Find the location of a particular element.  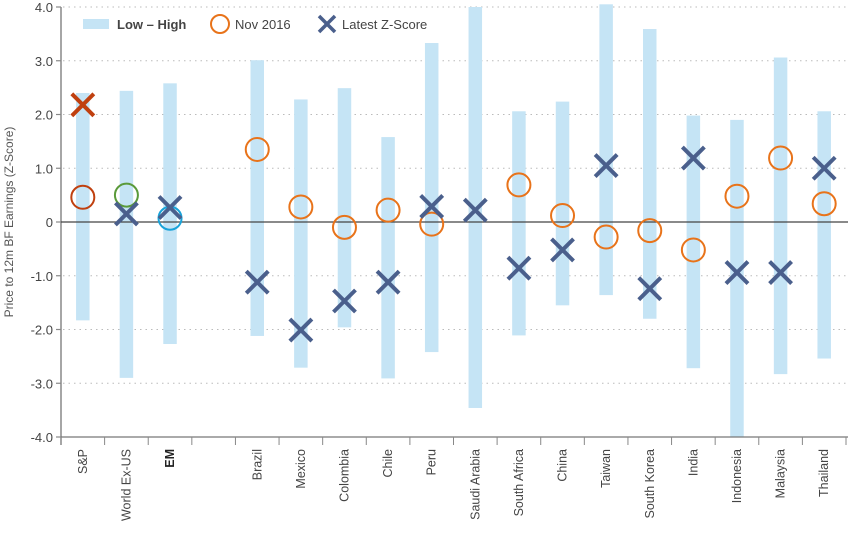

y-tick-label: 3.0 is located at coordinates (44, 61).